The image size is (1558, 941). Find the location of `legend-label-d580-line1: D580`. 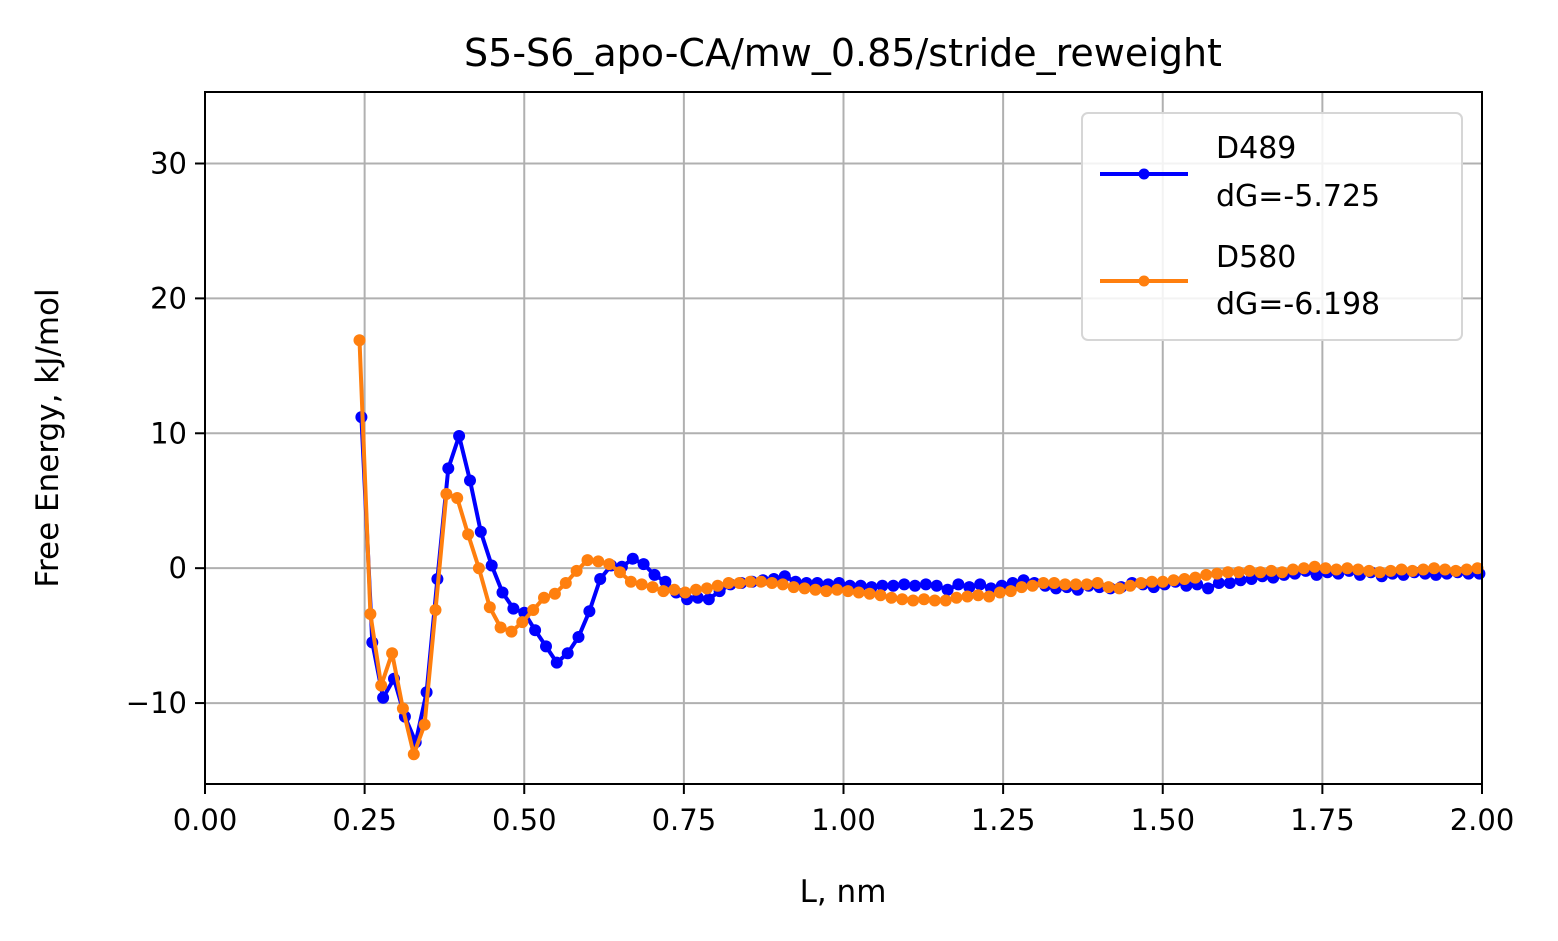

legend-label-d580-line1: D580 is located at coordinates (1256, 257).